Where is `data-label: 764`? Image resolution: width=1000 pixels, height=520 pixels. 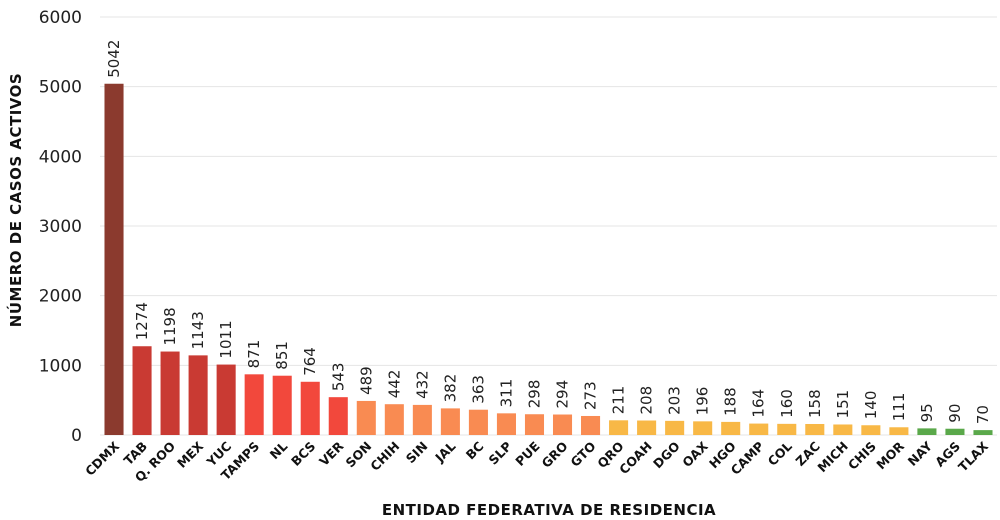
data-label: 764 is located at coordinates (310, 361).